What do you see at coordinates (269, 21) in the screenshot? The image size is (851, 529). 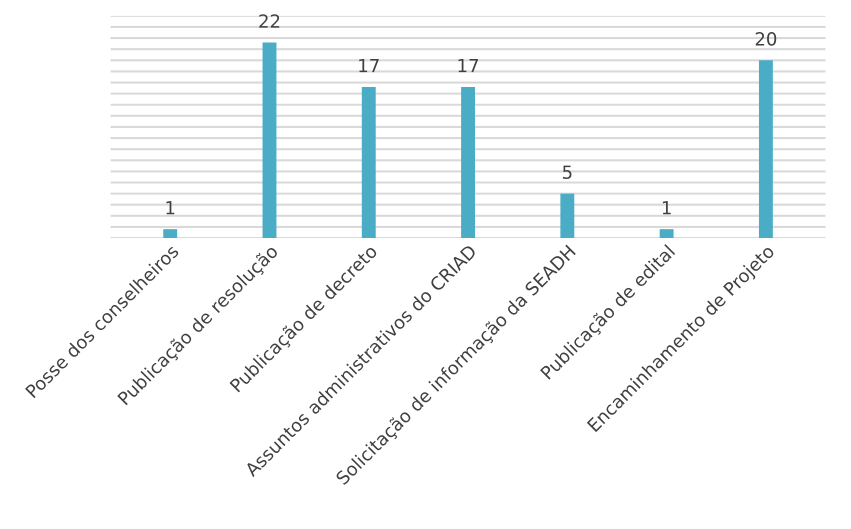 I see `data-label: 22` at bounding box center [269, 21].